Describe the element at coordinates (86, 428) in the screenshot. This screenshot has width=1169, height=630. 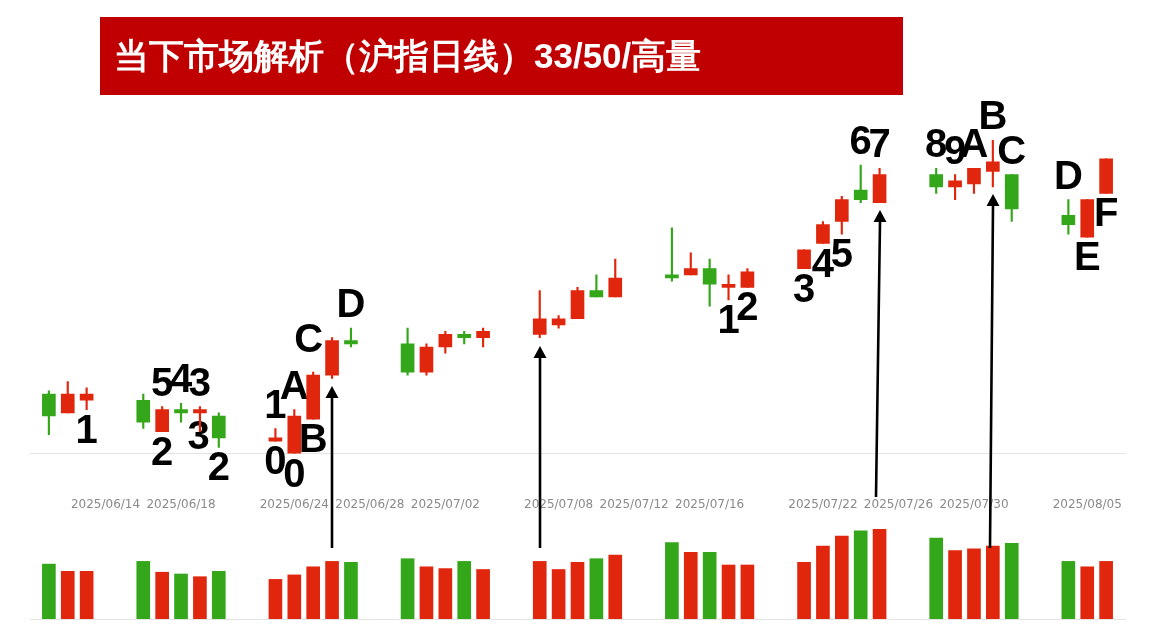
I see `annotation: 1` at that location.